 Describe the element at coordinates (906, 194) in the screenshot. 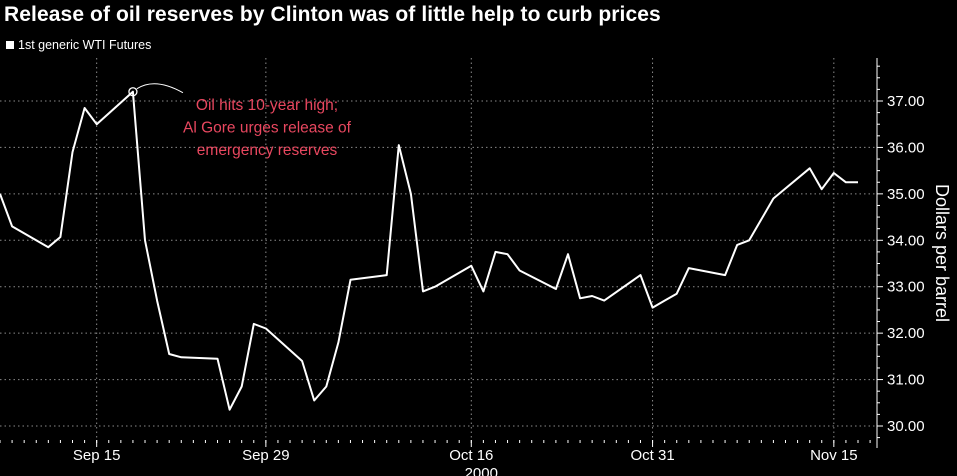

I see `y-tick-label: 35.00` at that location.